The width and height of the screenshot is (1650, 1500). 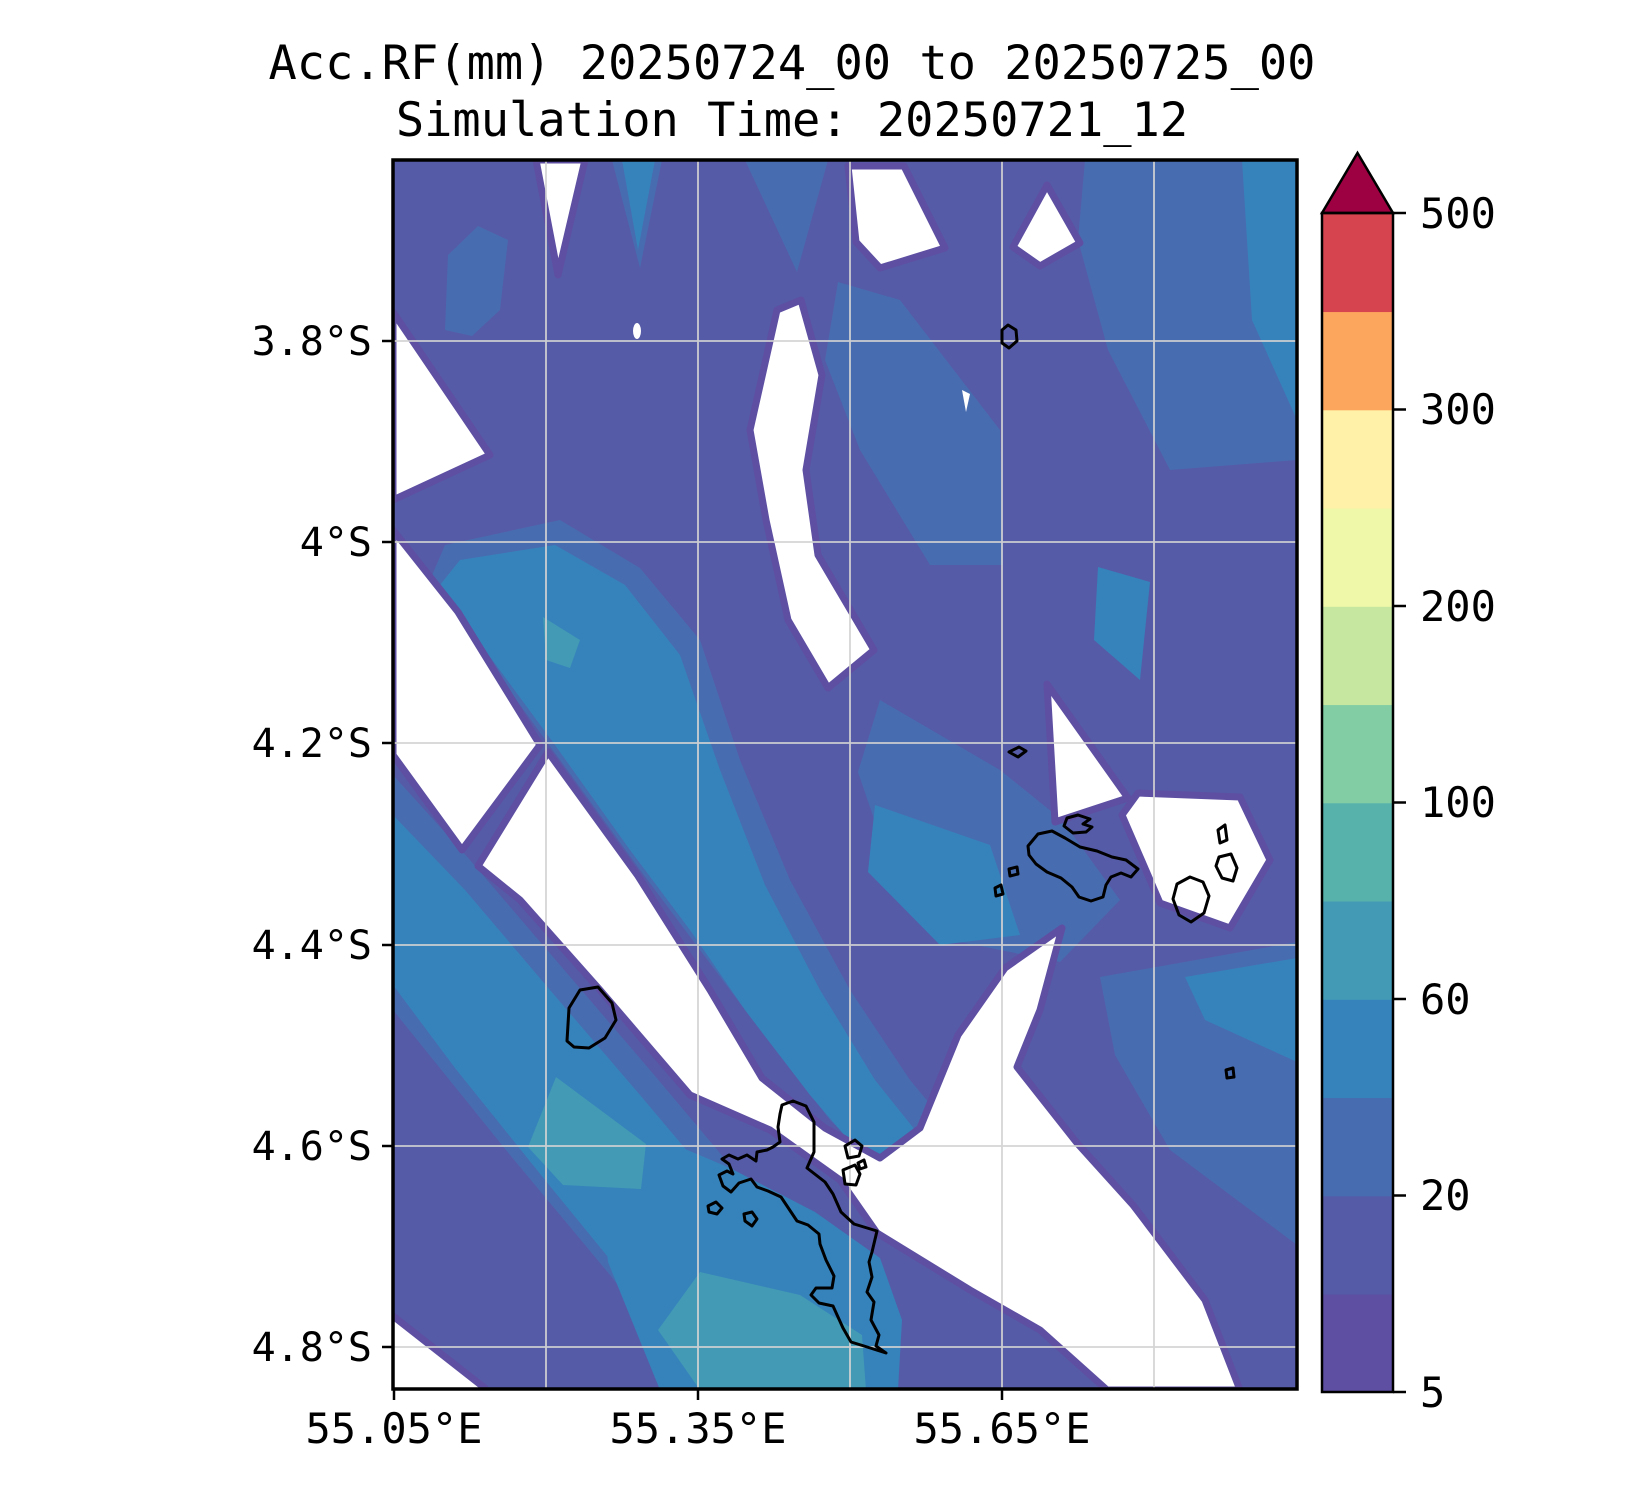 What do you see at coordinates (441, 1351) in the screenshot?
I see `corner-rim` at bounding box center [441, 1351].